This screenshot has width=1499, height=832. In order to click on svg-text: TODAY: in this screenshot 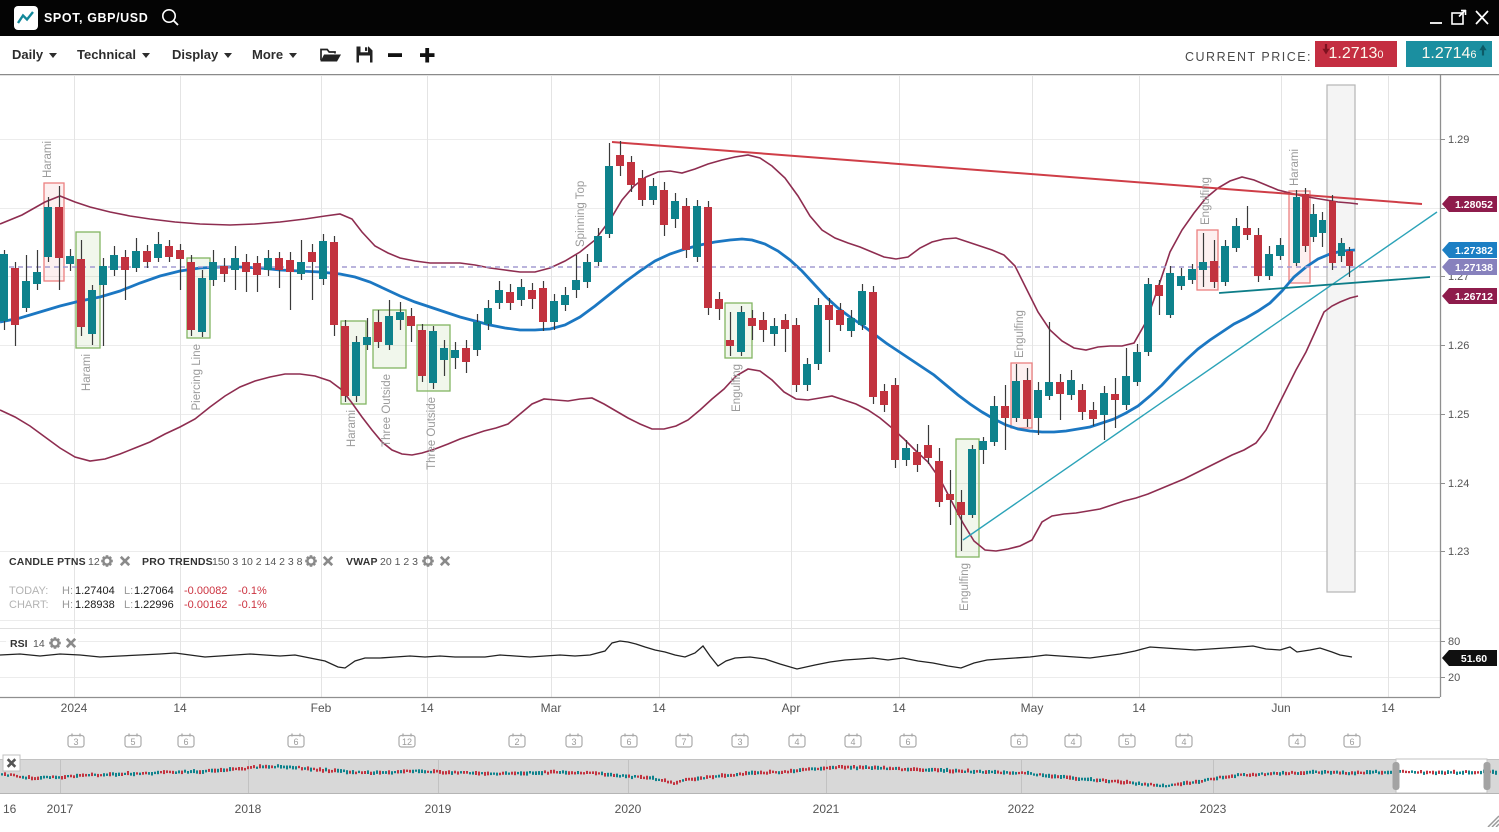, I will do `click(28, 591)`.